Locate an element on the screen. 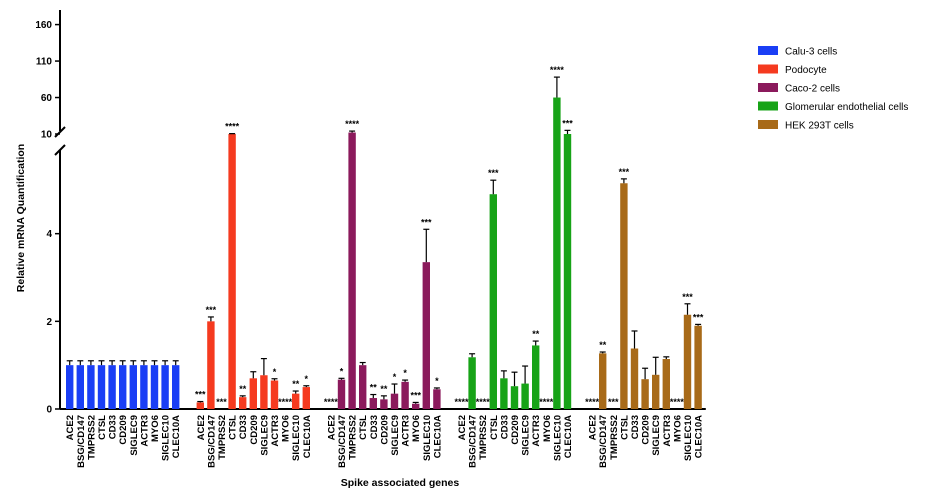 The image size is (951, 494). legend-label: Caco-2 cells is located at coordinates (812, 89).